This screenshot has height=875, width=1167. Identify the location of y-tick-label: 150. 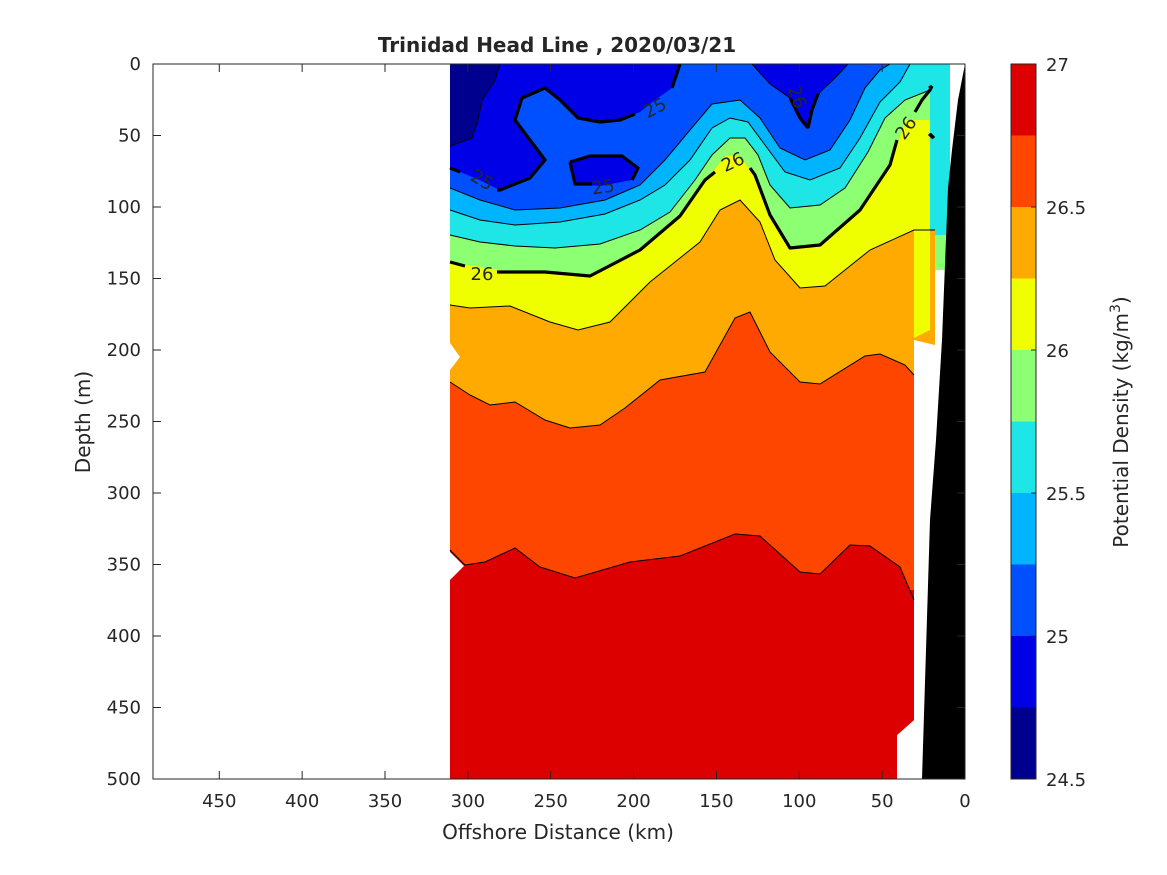
(124, 279).